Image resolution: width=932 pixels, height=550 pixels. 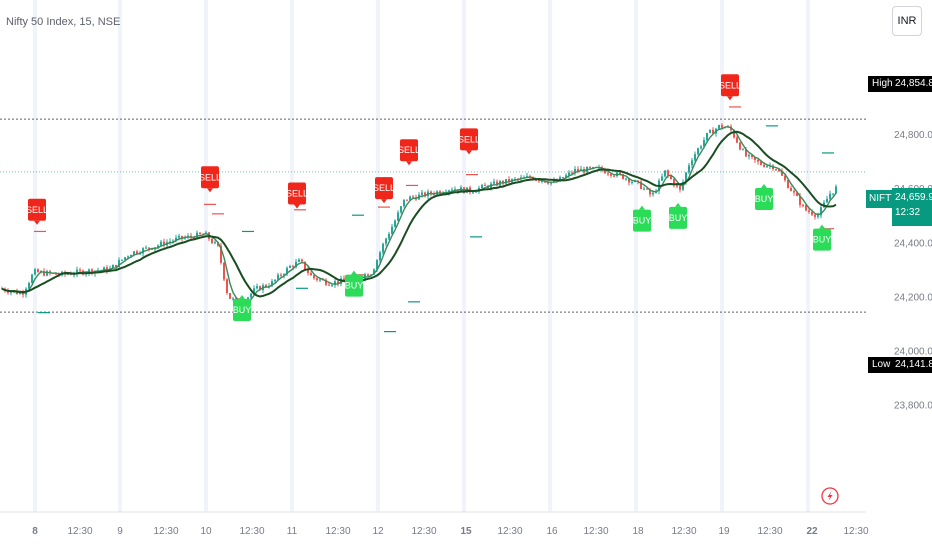 What do you see at coordinates (830, 496) in the screenshot?
I see `lightning-icon` at bounding box center [830, 496].